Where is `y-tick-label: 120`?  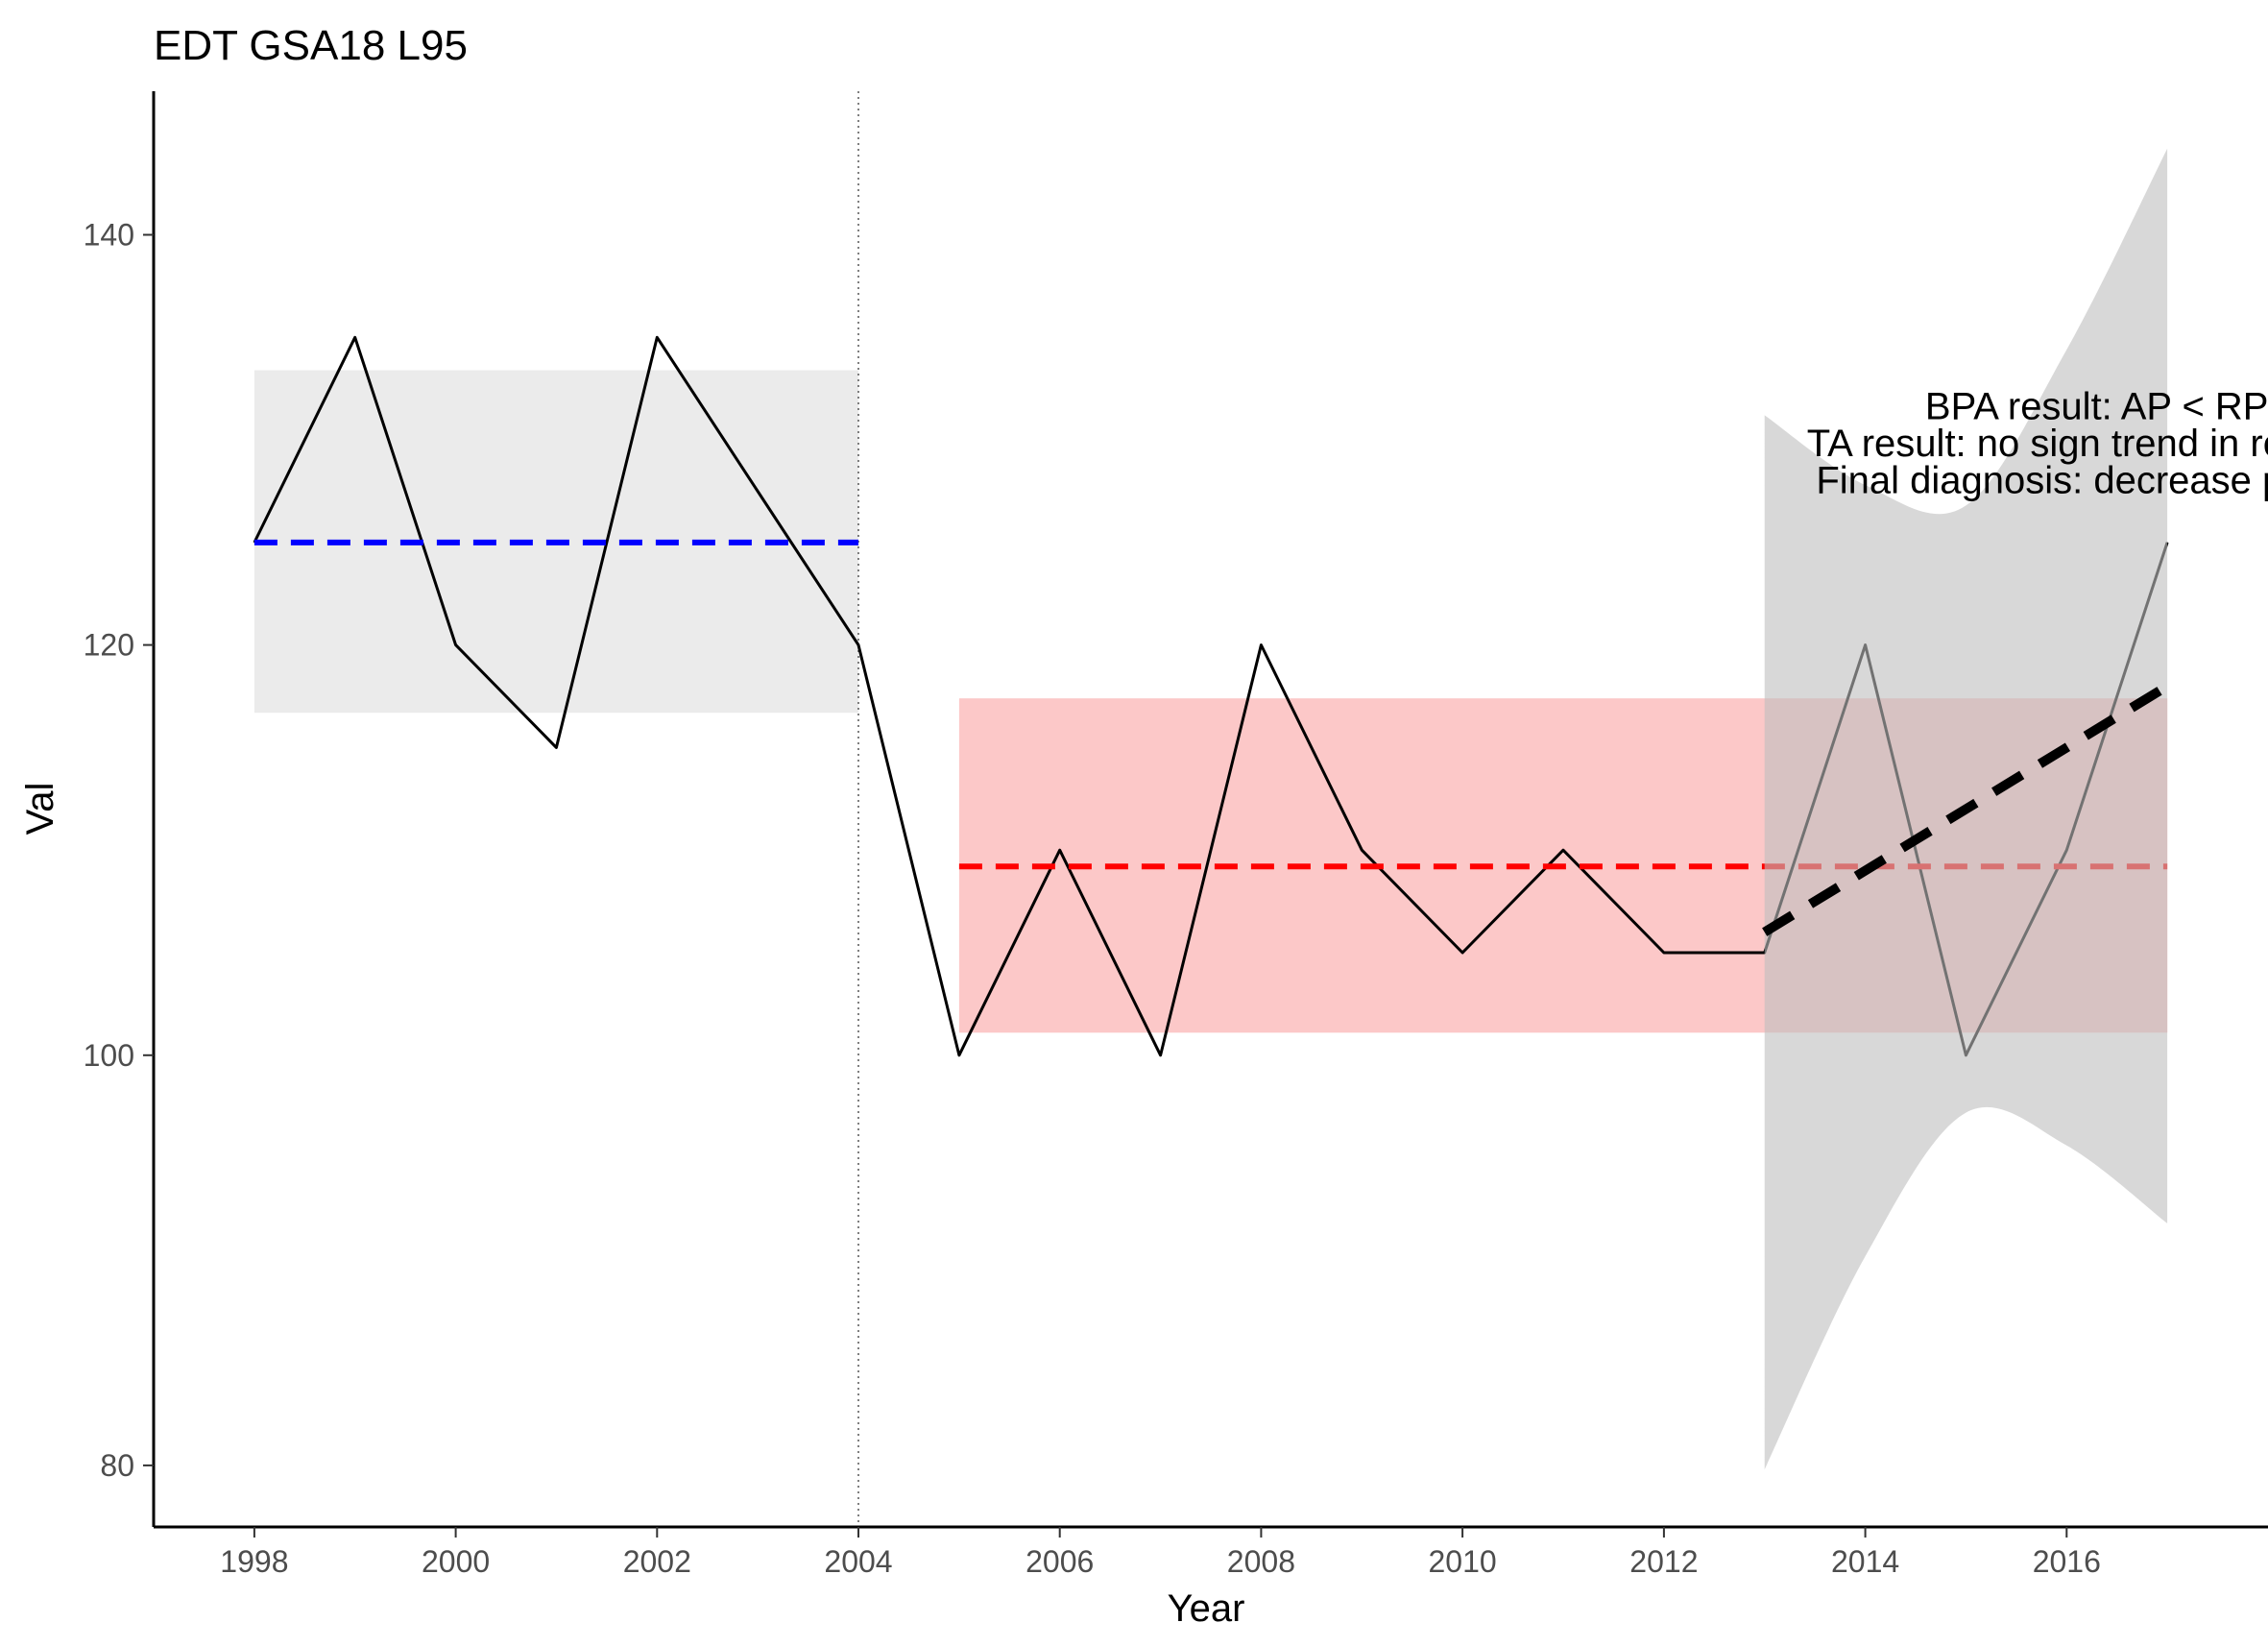 y-tick-label: 120 is located at coordinates (109, 646).